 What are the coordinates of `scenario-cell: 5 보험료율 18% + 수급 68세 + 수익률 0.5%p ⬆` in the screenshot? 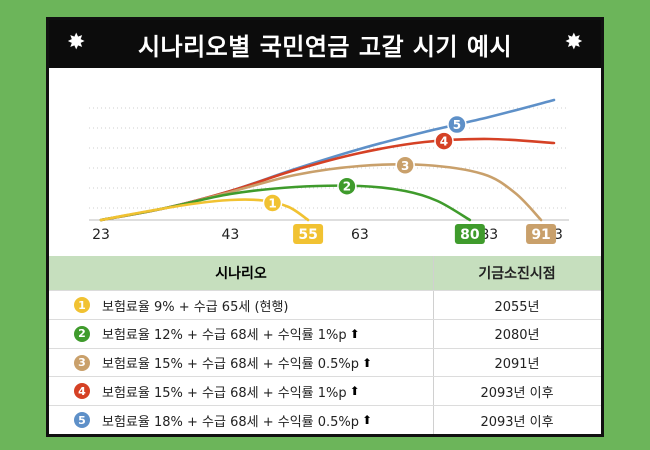 It's located at (241, 420).